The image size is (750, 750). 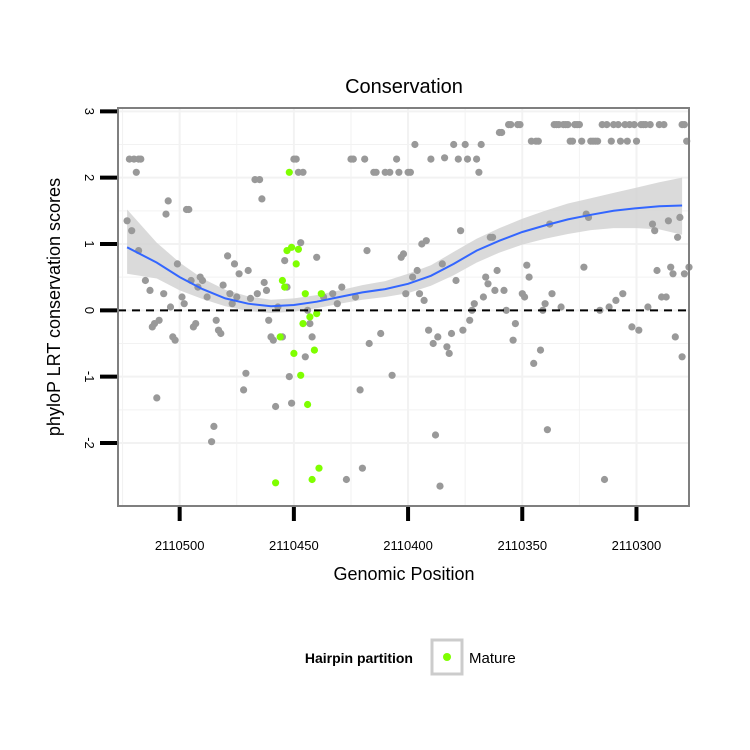 What do you see at coordinates (447, 657) in the screenshot?
I see `legend-key-mature-dot` at bounding box center [447, 657].